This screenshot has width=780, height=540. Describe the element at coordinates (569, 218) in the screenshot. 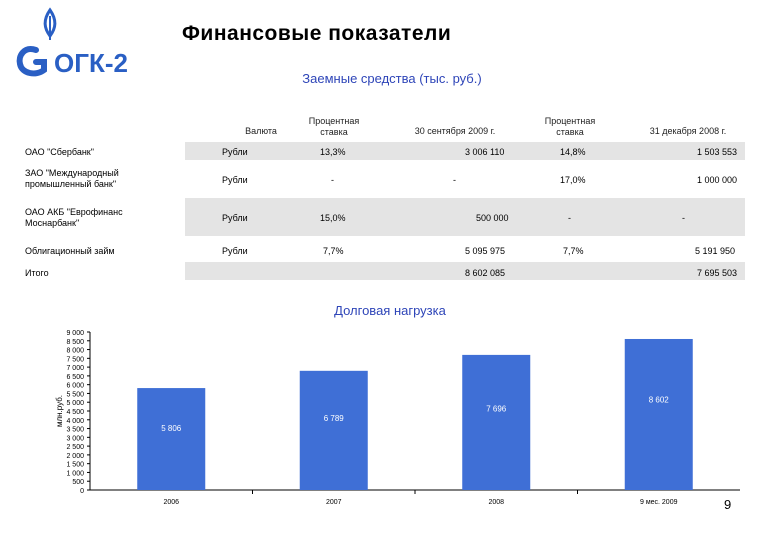

I see `row-rate2: -` at that location.